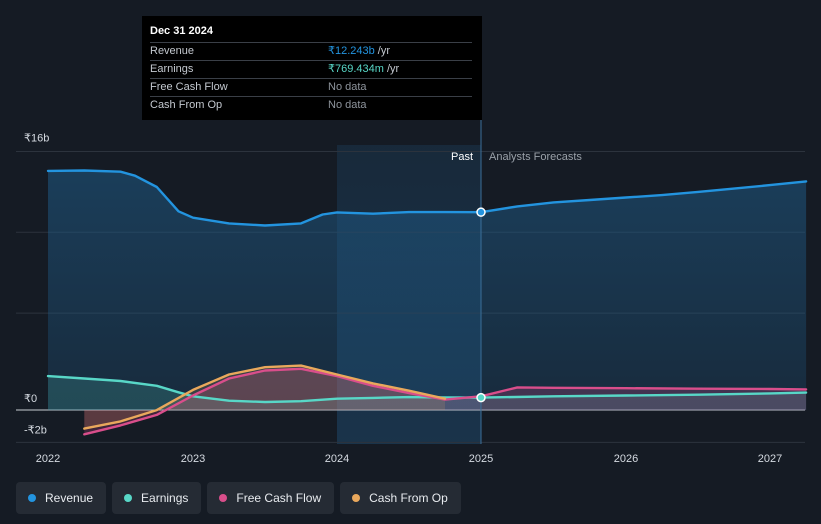 The image size is (821, 524). What do you see at coordinates (408, 498) in the screenshot?
I see `legend-label: Cash From Op` at bounding box center [408, 498].